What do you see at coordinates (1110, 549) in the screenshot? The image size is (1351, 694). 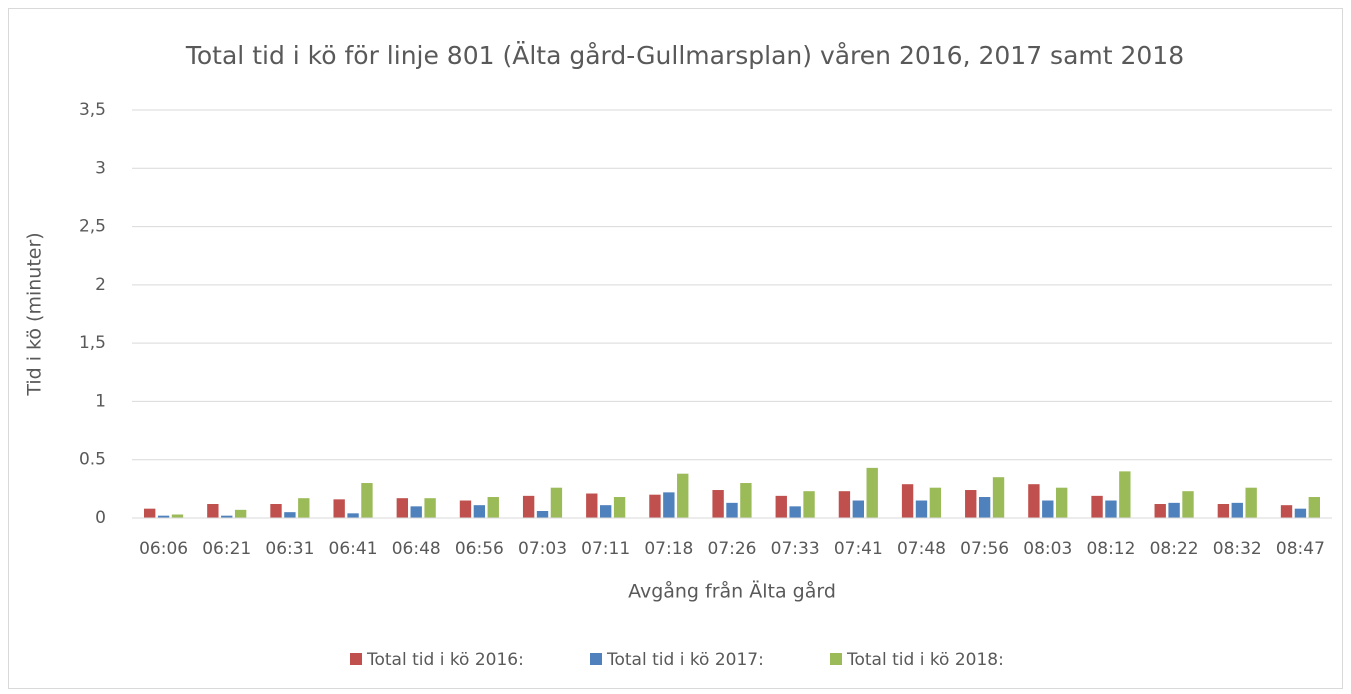 I see `x-tick-label: 08:12` at bounding box center [1110, 549].